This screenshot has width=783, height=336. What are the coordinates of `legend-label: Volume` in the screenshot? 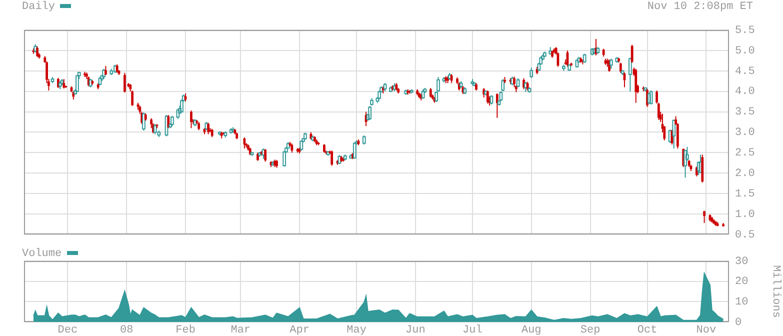 It's located at (42, 254).